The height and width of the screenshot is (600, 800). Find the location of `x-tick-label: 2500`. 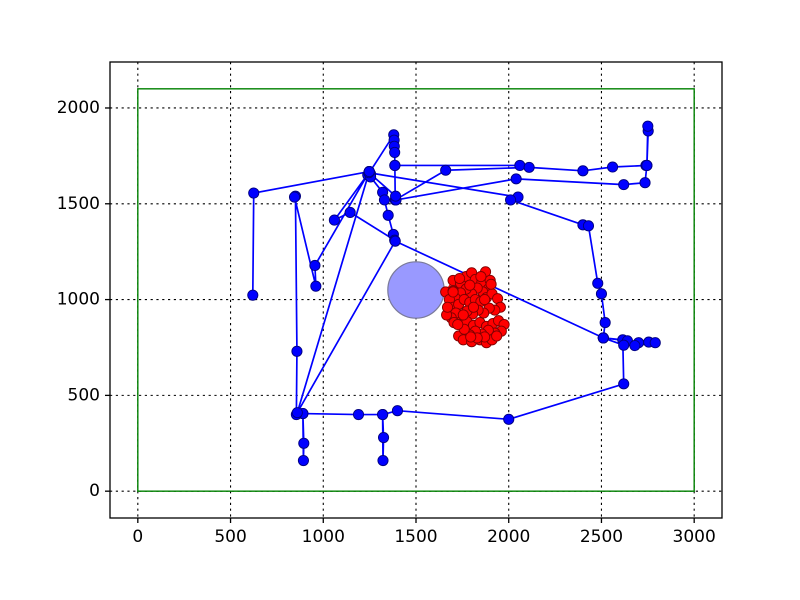

x-tick-label: 2500 is located at coordinates (601, 537).